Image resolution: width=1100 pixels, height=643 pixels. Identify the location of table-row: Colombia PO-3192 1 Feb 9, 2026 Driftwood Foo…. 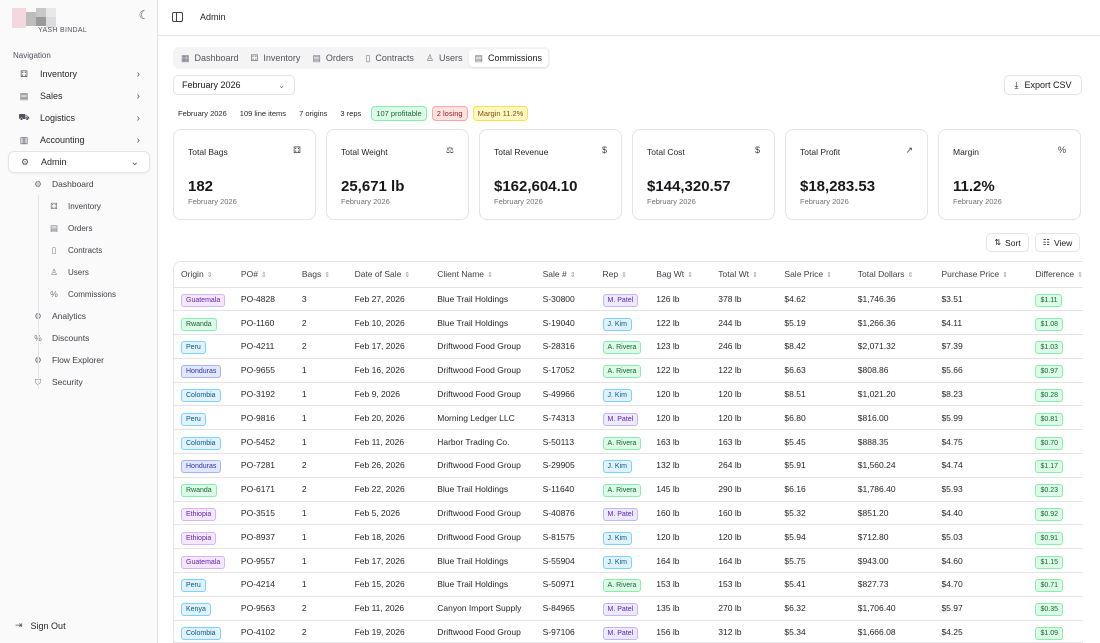
(628, 394).